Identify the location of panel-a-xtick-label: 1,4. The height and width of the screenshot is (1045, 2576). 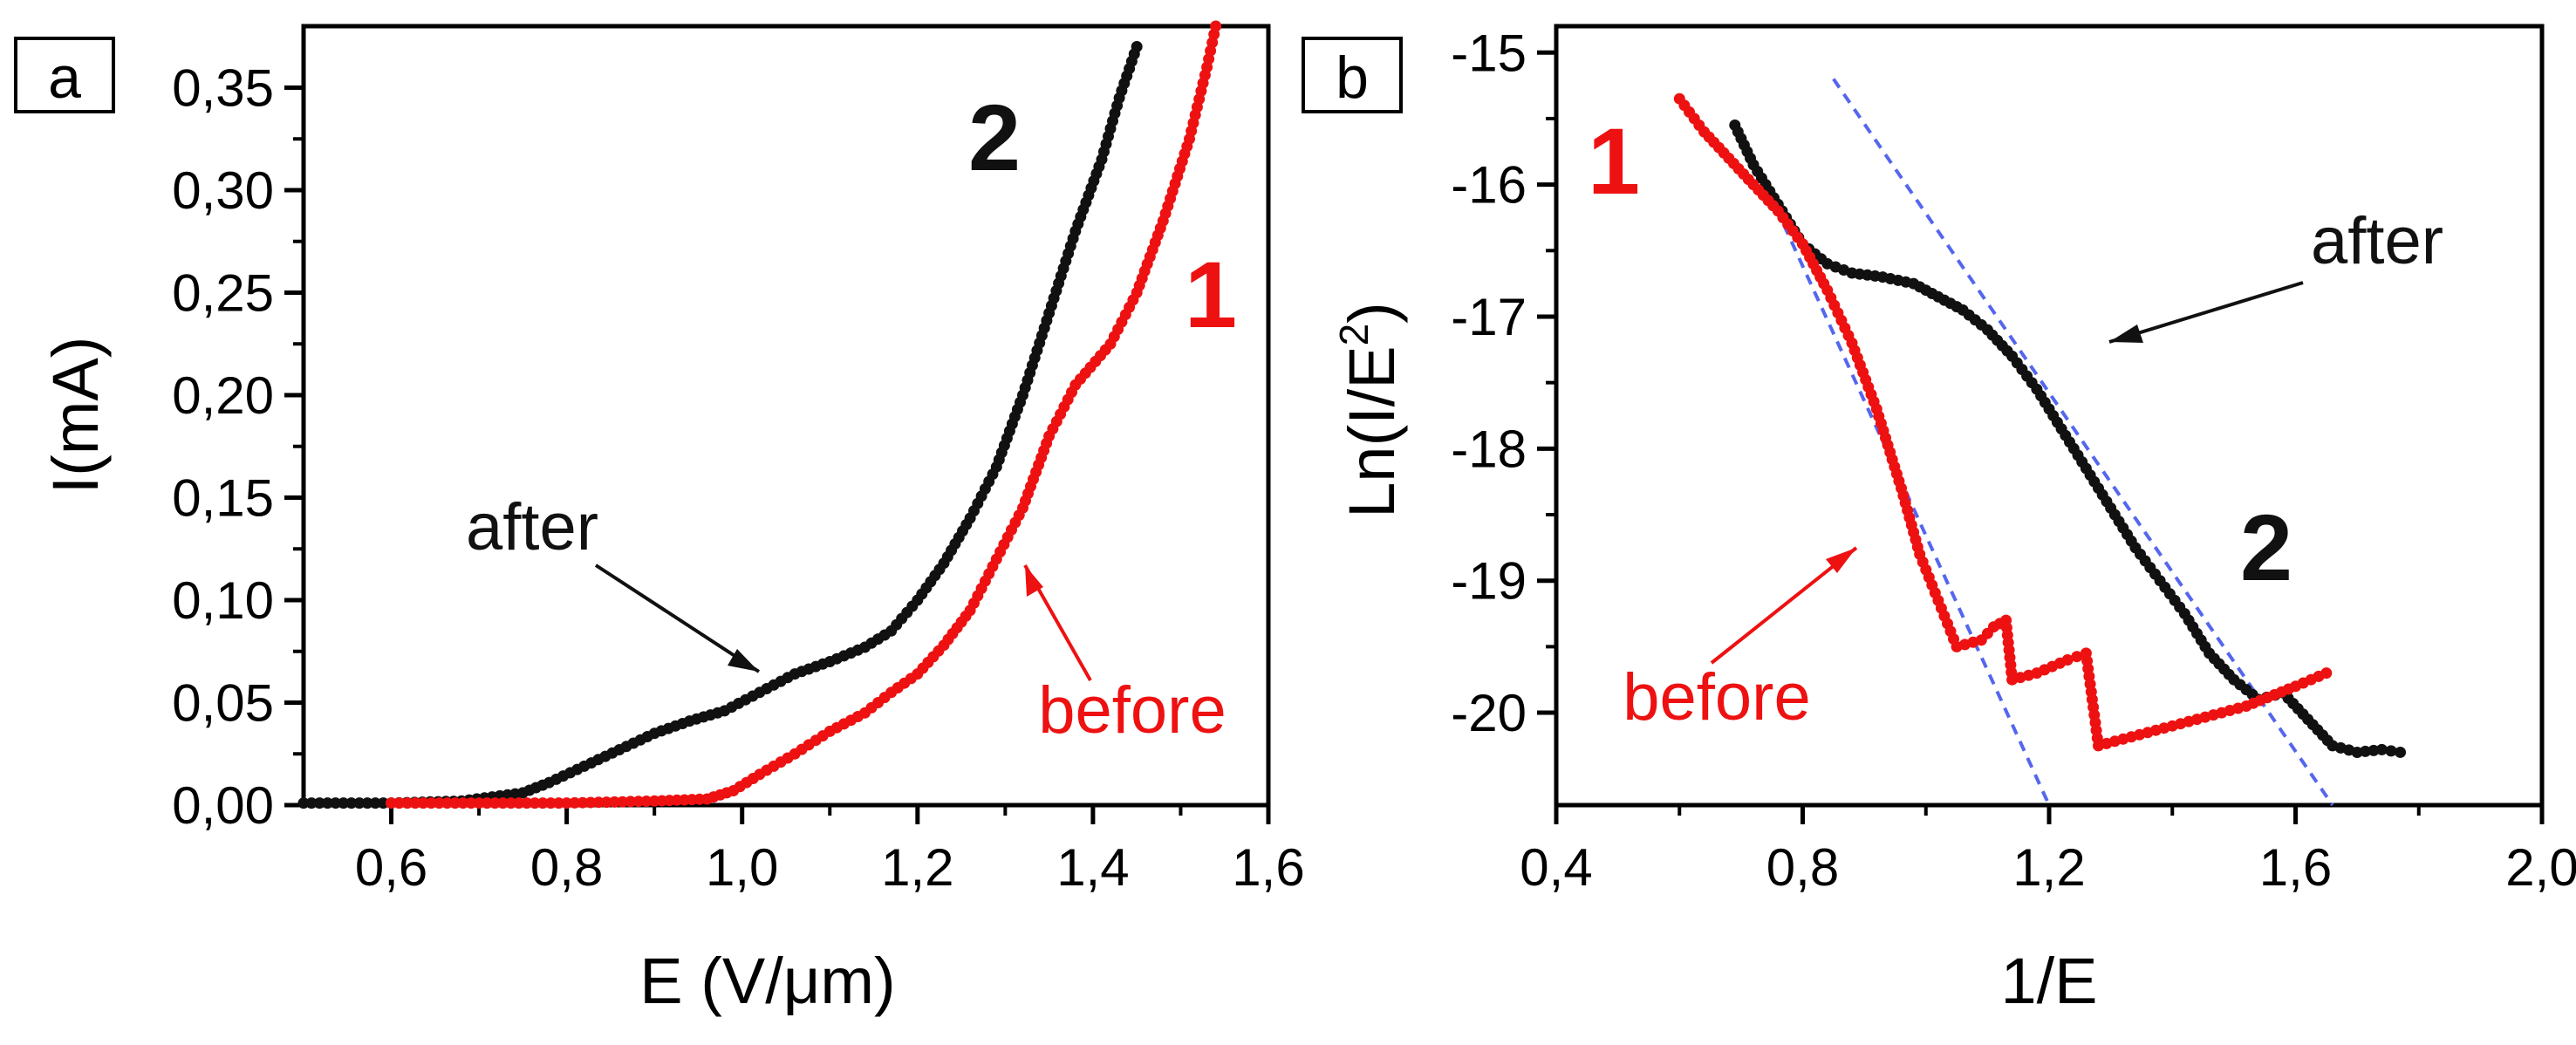
(1092, 867).